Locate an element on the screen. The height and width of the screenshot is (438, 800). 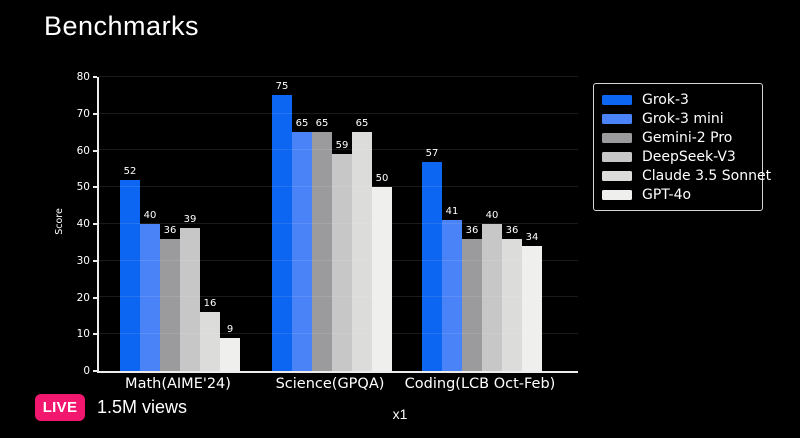
legend-row: Gemini-2 Pro is located at coordinates (677, 137).